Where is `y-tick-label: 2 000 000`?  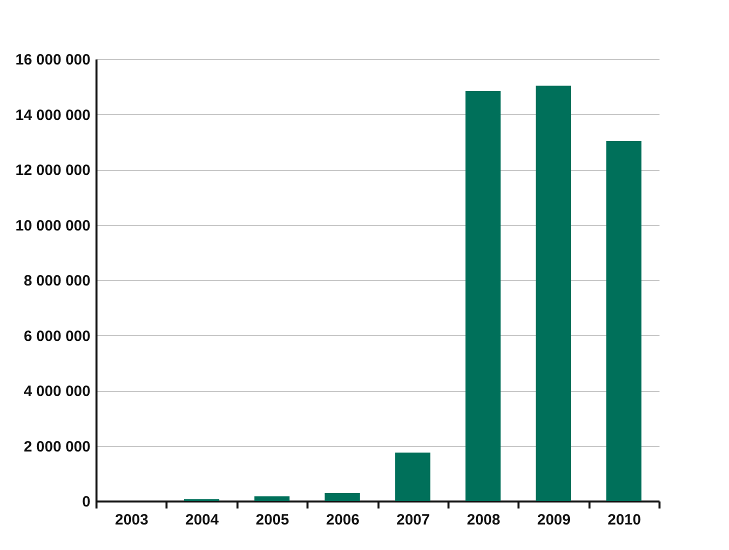 y-tick-label: 2 000 000 is located at coordinates (57, 447).